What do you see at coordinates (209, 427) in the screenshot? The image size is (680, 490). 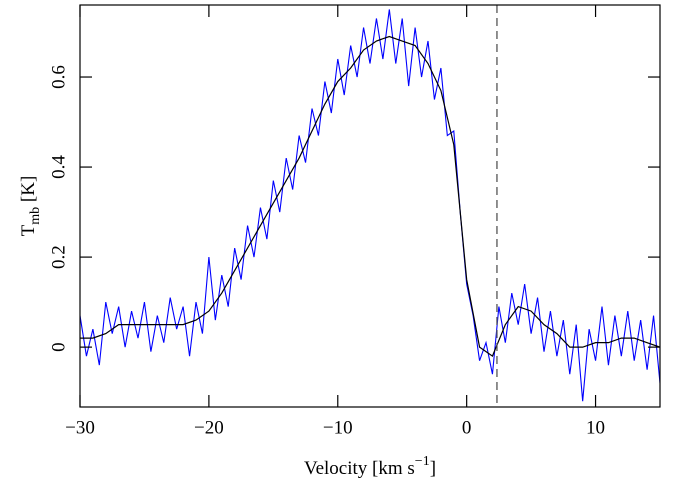 I see `x-tick-label: −20` at bounding box center [209, 427].